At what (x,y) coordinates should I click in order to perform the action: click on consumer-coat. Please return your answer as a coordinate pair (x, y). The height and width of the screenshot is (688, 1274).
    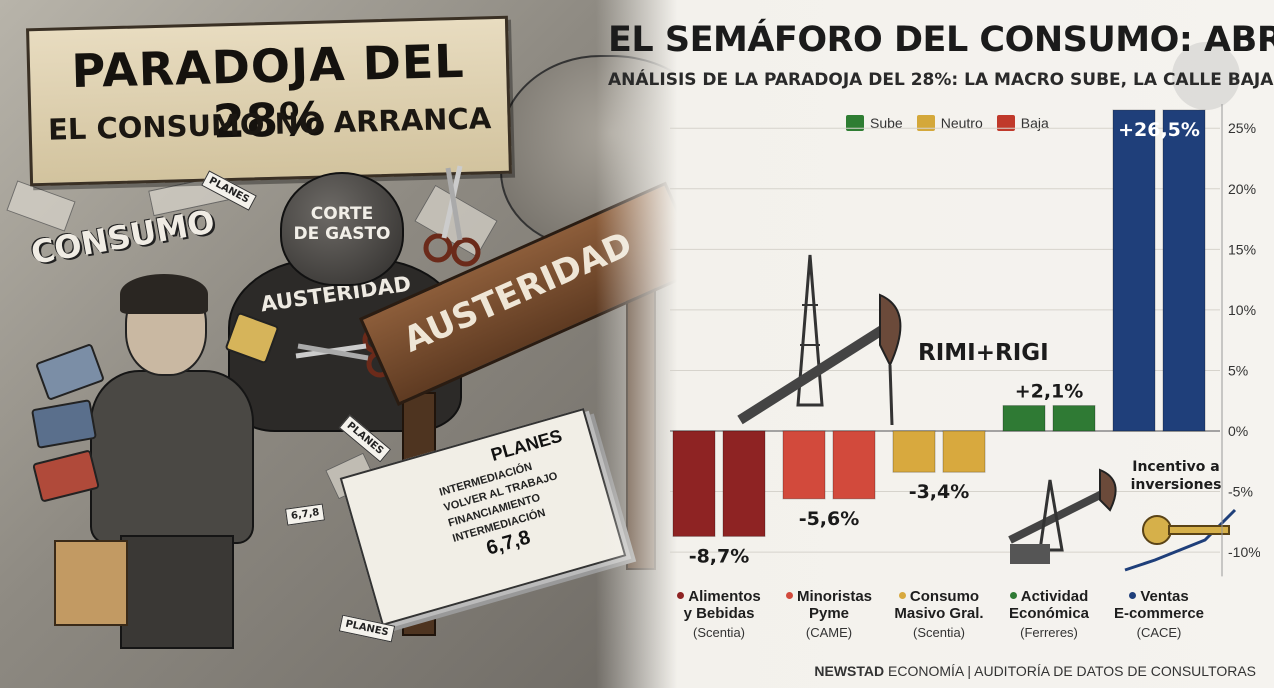
    Looking at the image, I should click on (172, 457).